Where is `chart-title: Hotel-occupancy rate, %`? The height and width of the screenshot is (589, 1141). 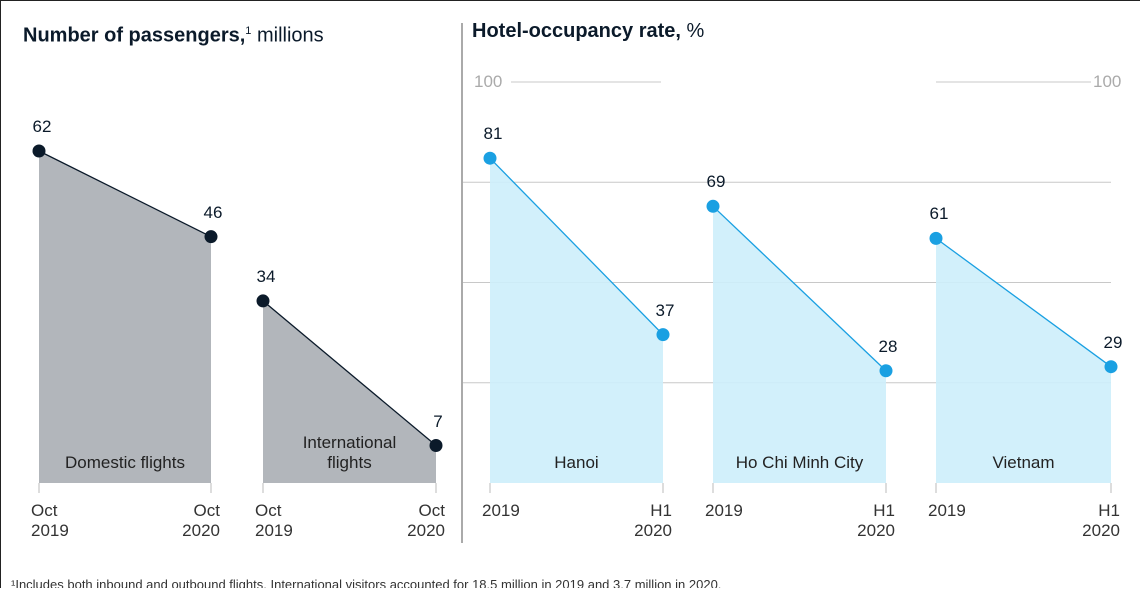
chart-title: Hotel-occupancy rate, % is located at coordinates (588, 31).